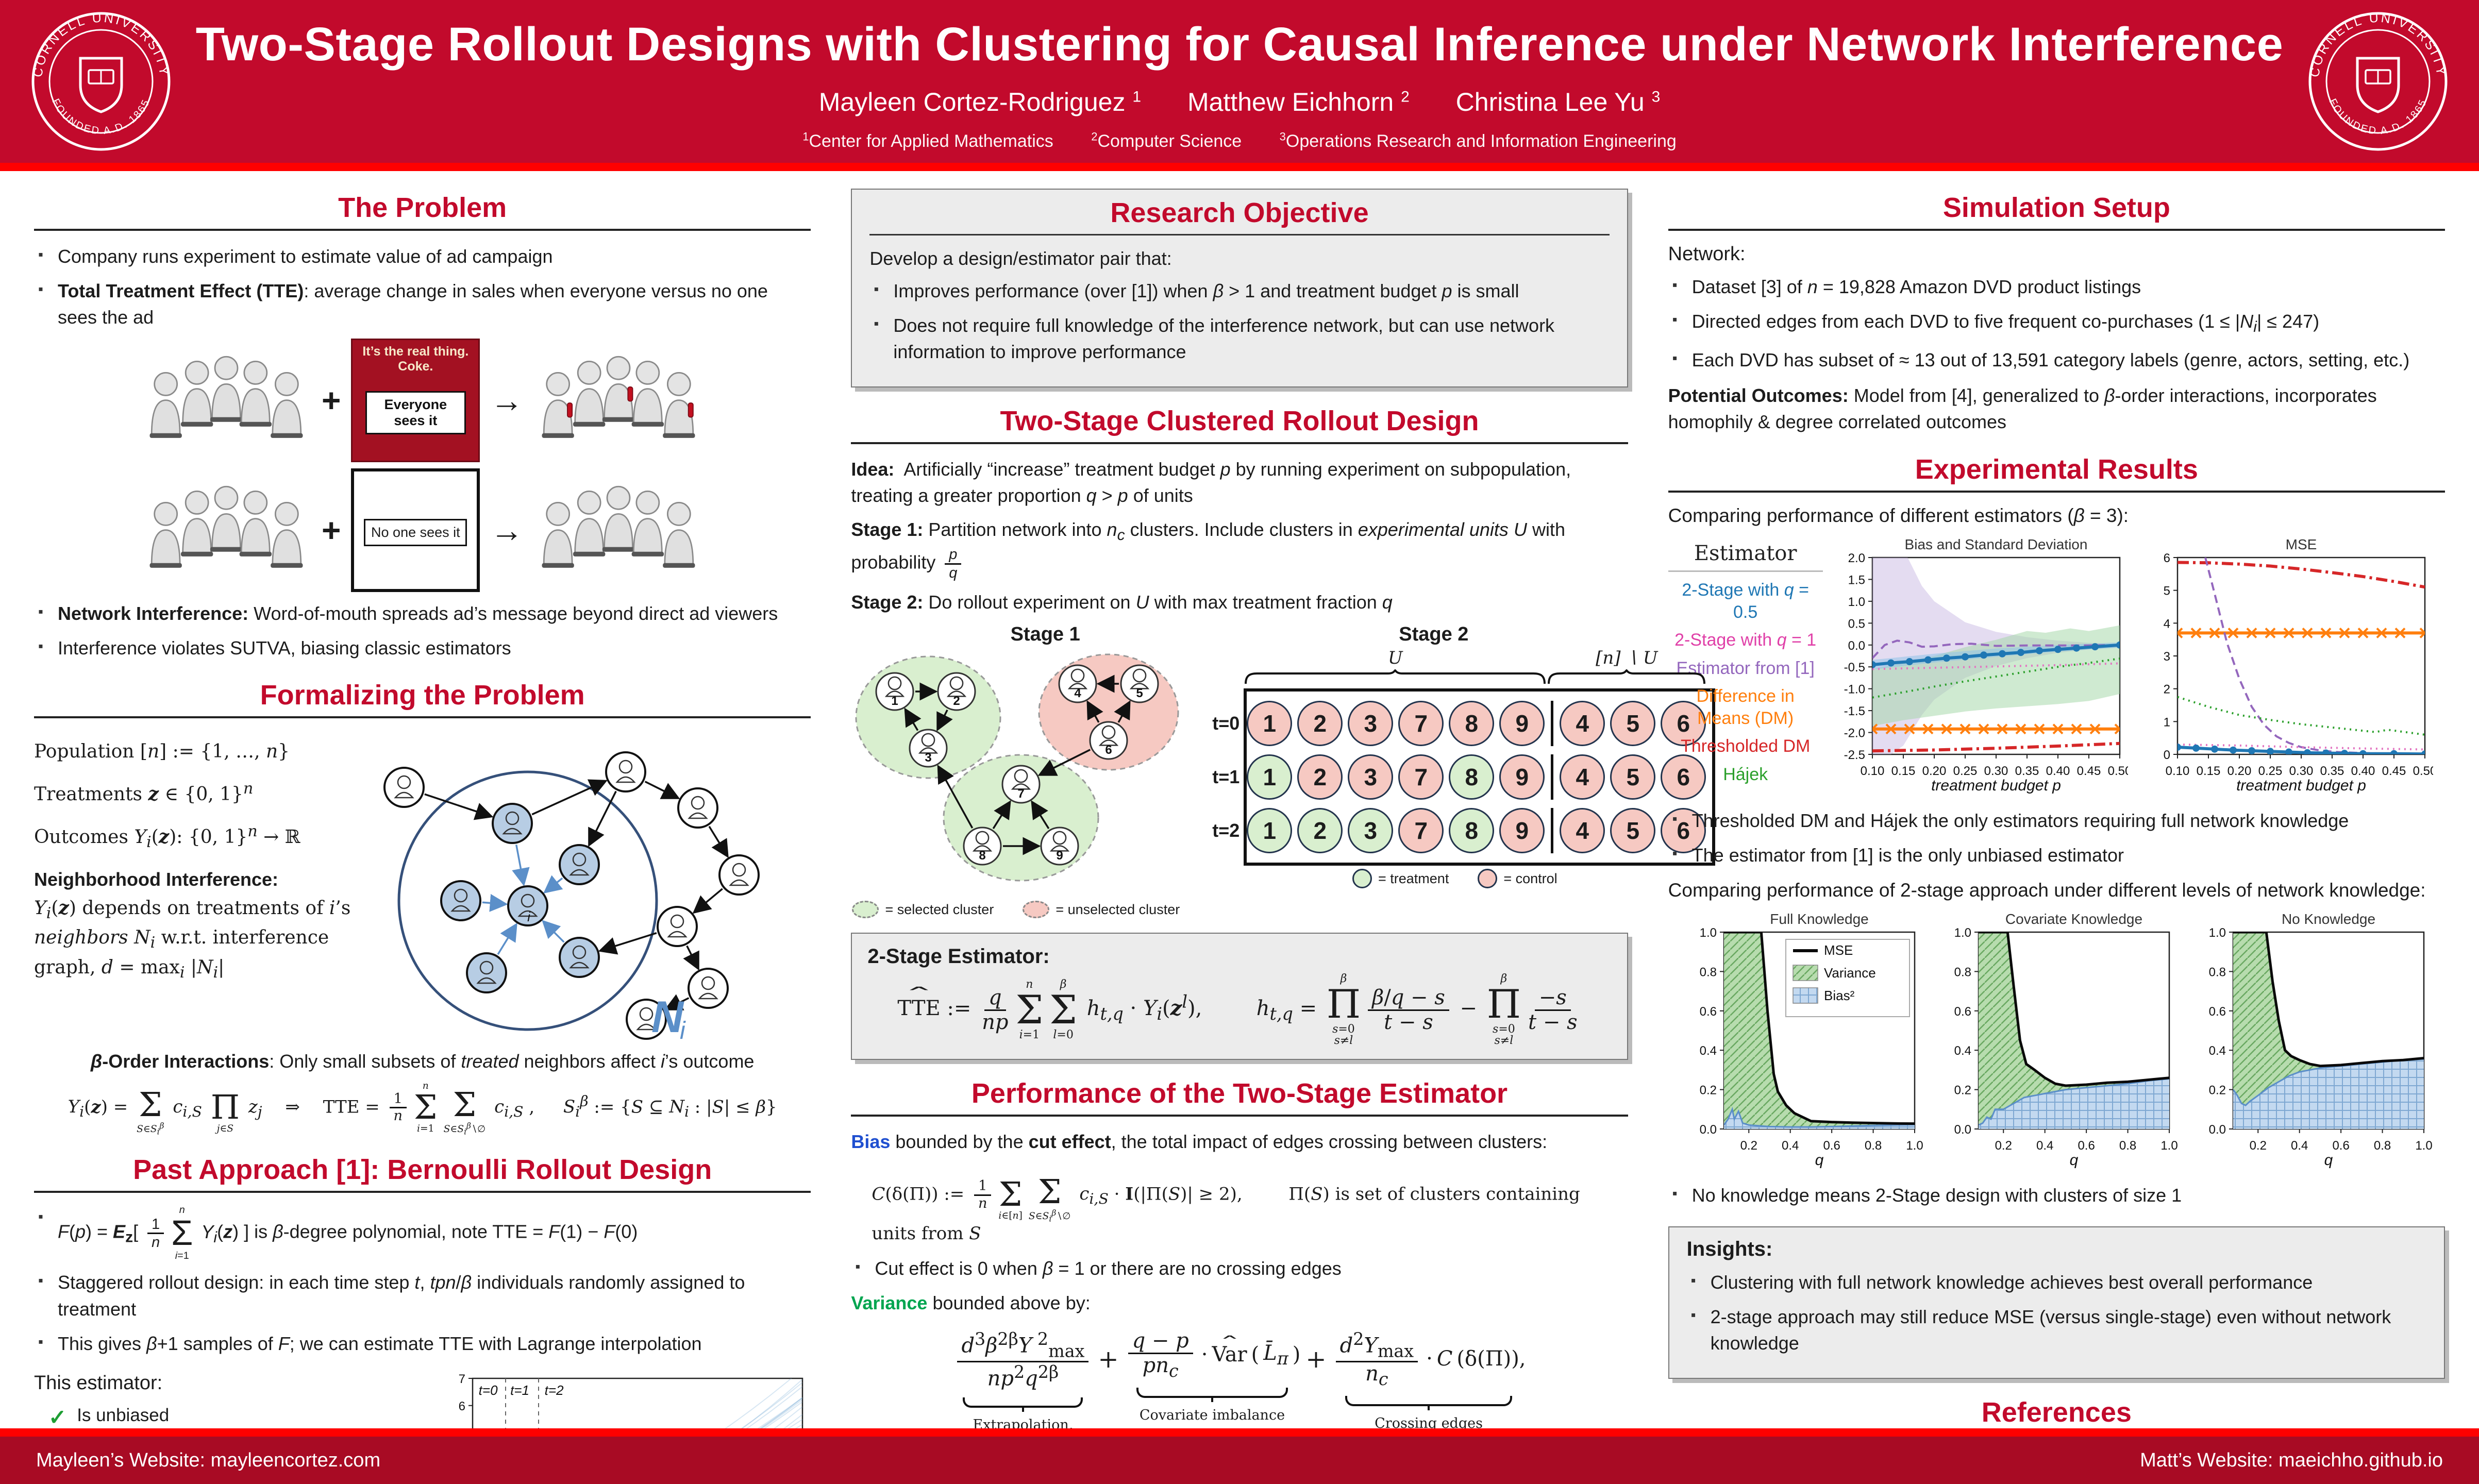 The image size is (2479, 1484). What do you see at coordinates (2056, 469) in the screenshot?
I see `section-title: Experimental Results` at bounding box center [2056, 469].